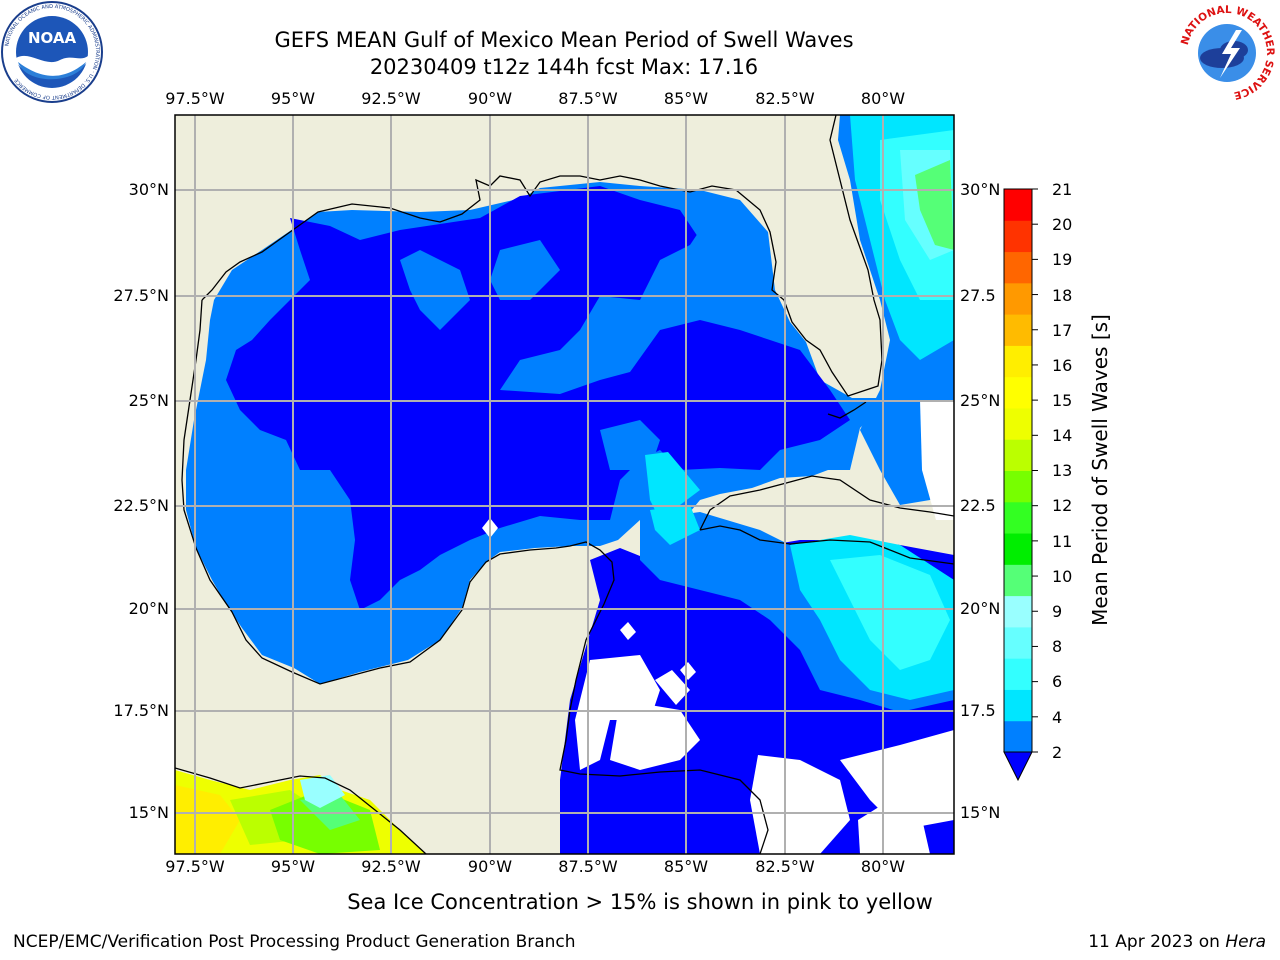 This screenshot has width=1280, height=960. What do you see at coordinates (1062, 505) in the screenshot?
I see `colorbar-tick-label: 12` at bounding box center [1062, 505].